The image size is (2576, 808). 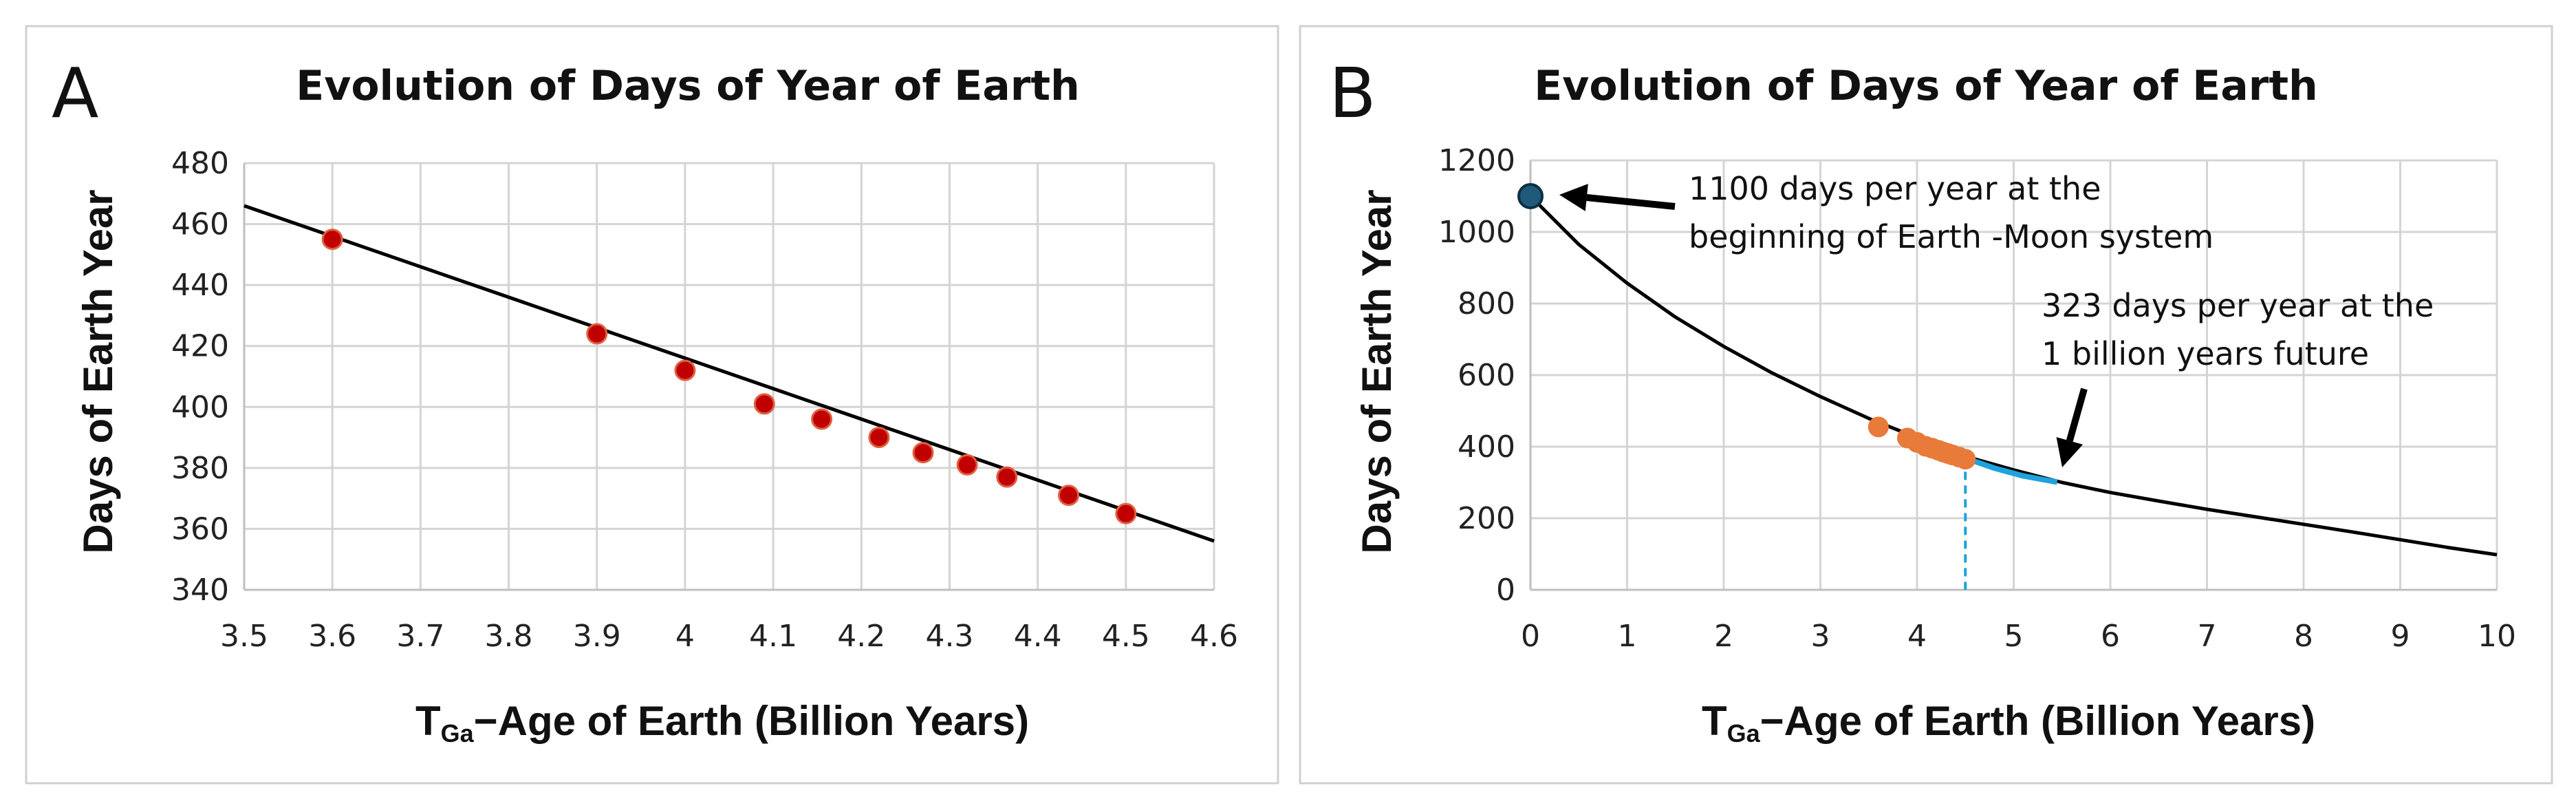 What do you see at coordinates (729, 636) in the screenshot?
I see `panel-a-x-ticks: 3.5 3.6 3.7 3.8 3.9 4 4.1 4.2 4.3 4.4 4.5 4.6` at bounding box center [729, 636].